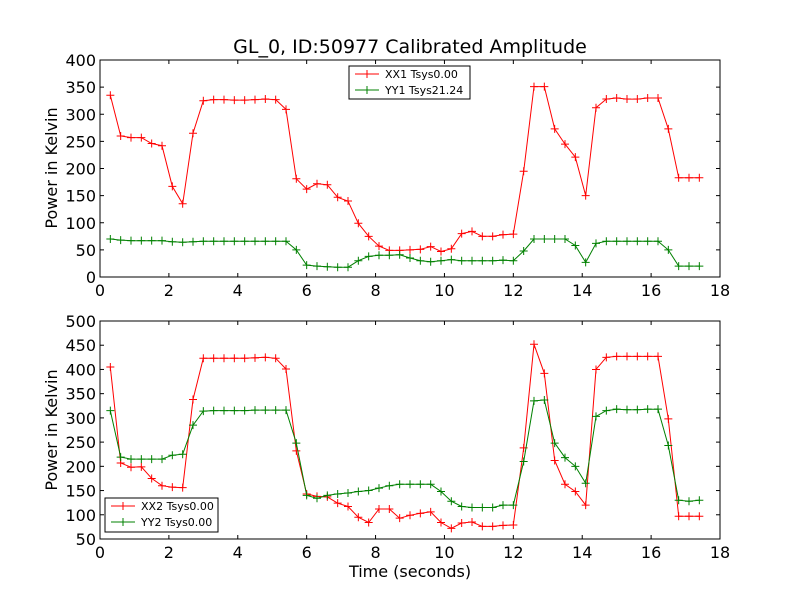  What do you see at coordinates (513, 290) in the screenshot?
I see `x-tick-label: 12` at bounding box center [513, 290].